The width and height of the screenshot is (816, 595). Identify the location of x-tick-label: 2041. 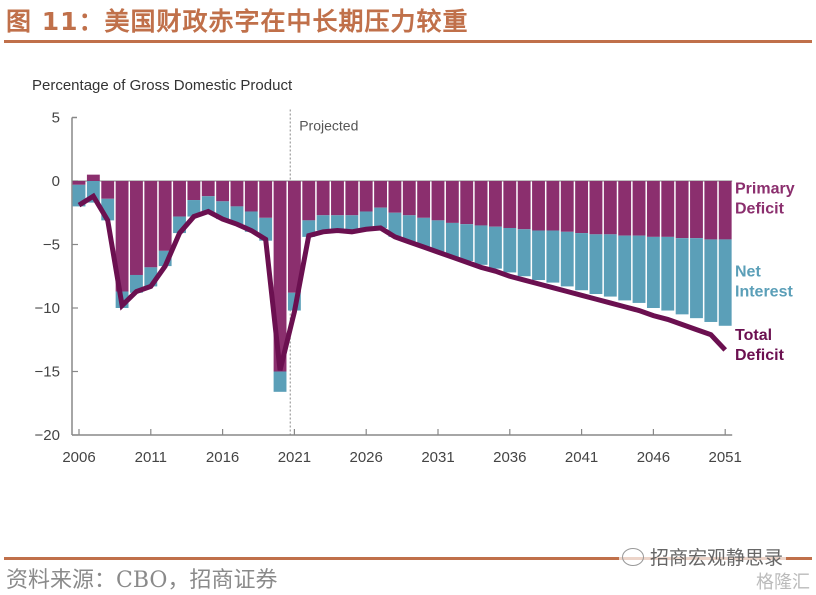
(581, 457).